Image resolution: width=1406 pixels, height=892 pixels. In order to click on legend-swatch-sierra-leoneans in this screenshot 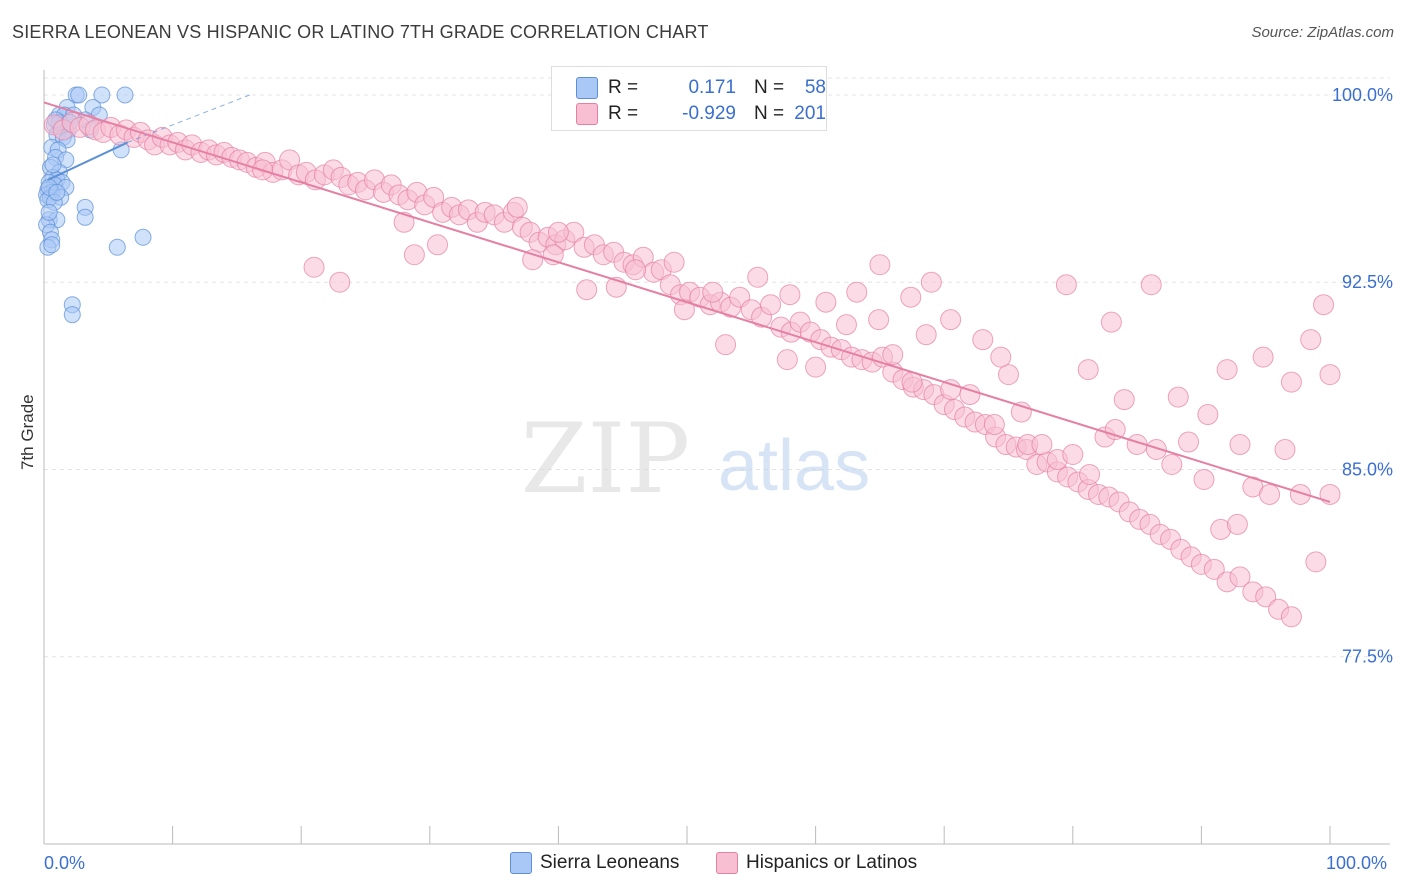, I will do `click(587, 88)`.